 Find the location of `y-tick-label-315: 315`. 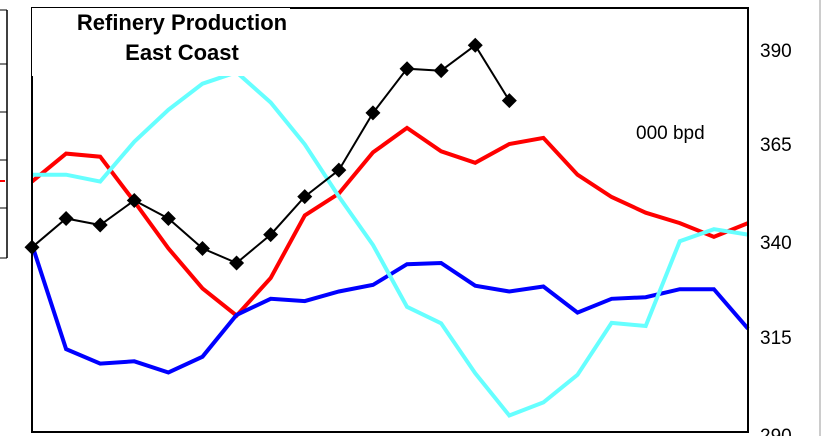

y-tick-label-315: 315 is located at coordinates (776, 338).